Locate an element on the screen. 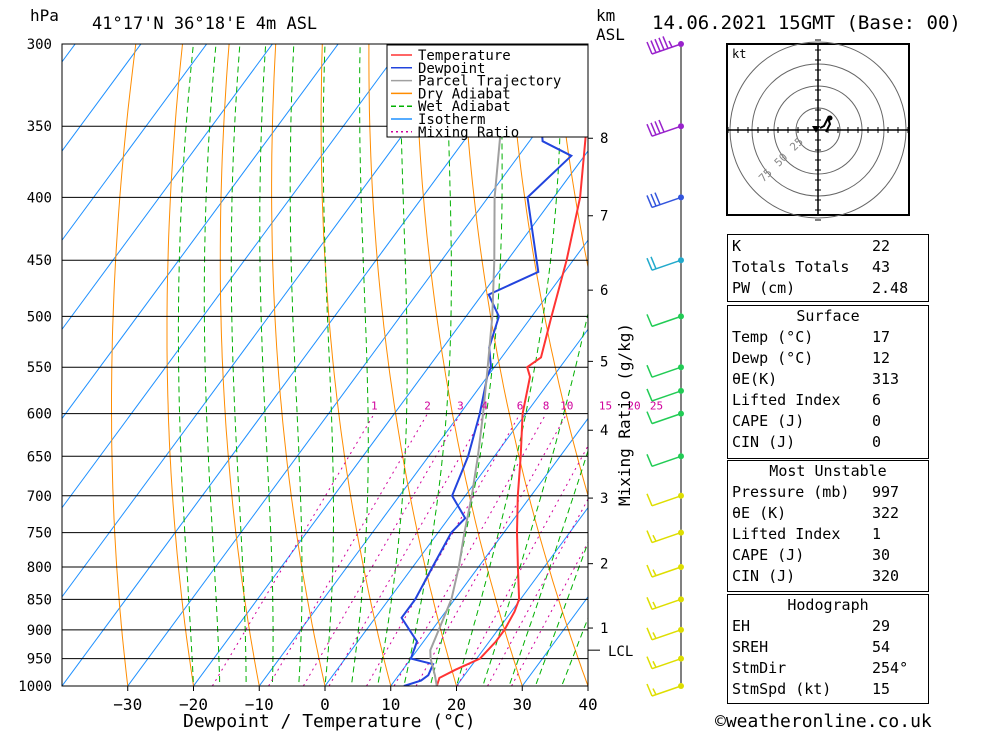 This screenshot has width=1000, height=733. km-label: 8 is located at coordinates (604, 139).